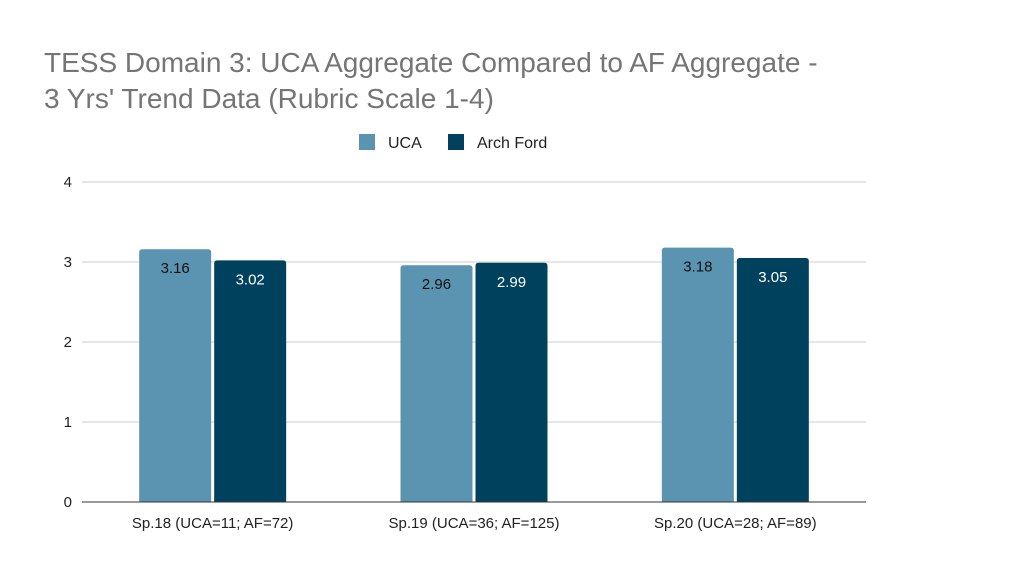 The height and width of the screenshot is (576, 1024). What do you see at coordinates (68, 262) in the screenshot?
I see `y-tick-label: 3` at bounding box center [68, 262].